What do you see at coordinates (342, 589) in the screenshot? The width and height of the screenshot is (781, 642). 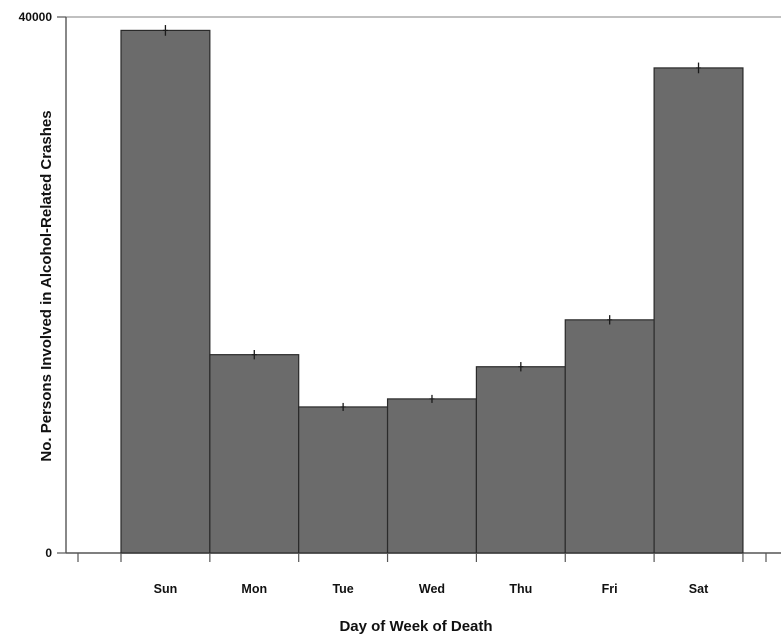 I see `x-tick-label-tue: Tue` at bounding box center [342, 589].